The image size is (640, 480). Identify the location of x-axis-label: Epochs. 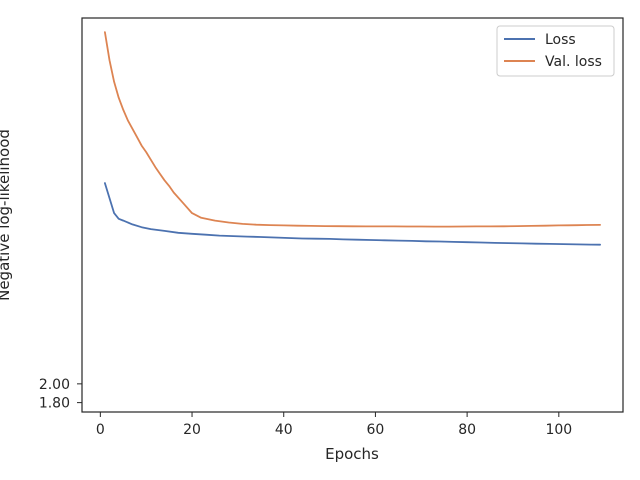
(352, 454).